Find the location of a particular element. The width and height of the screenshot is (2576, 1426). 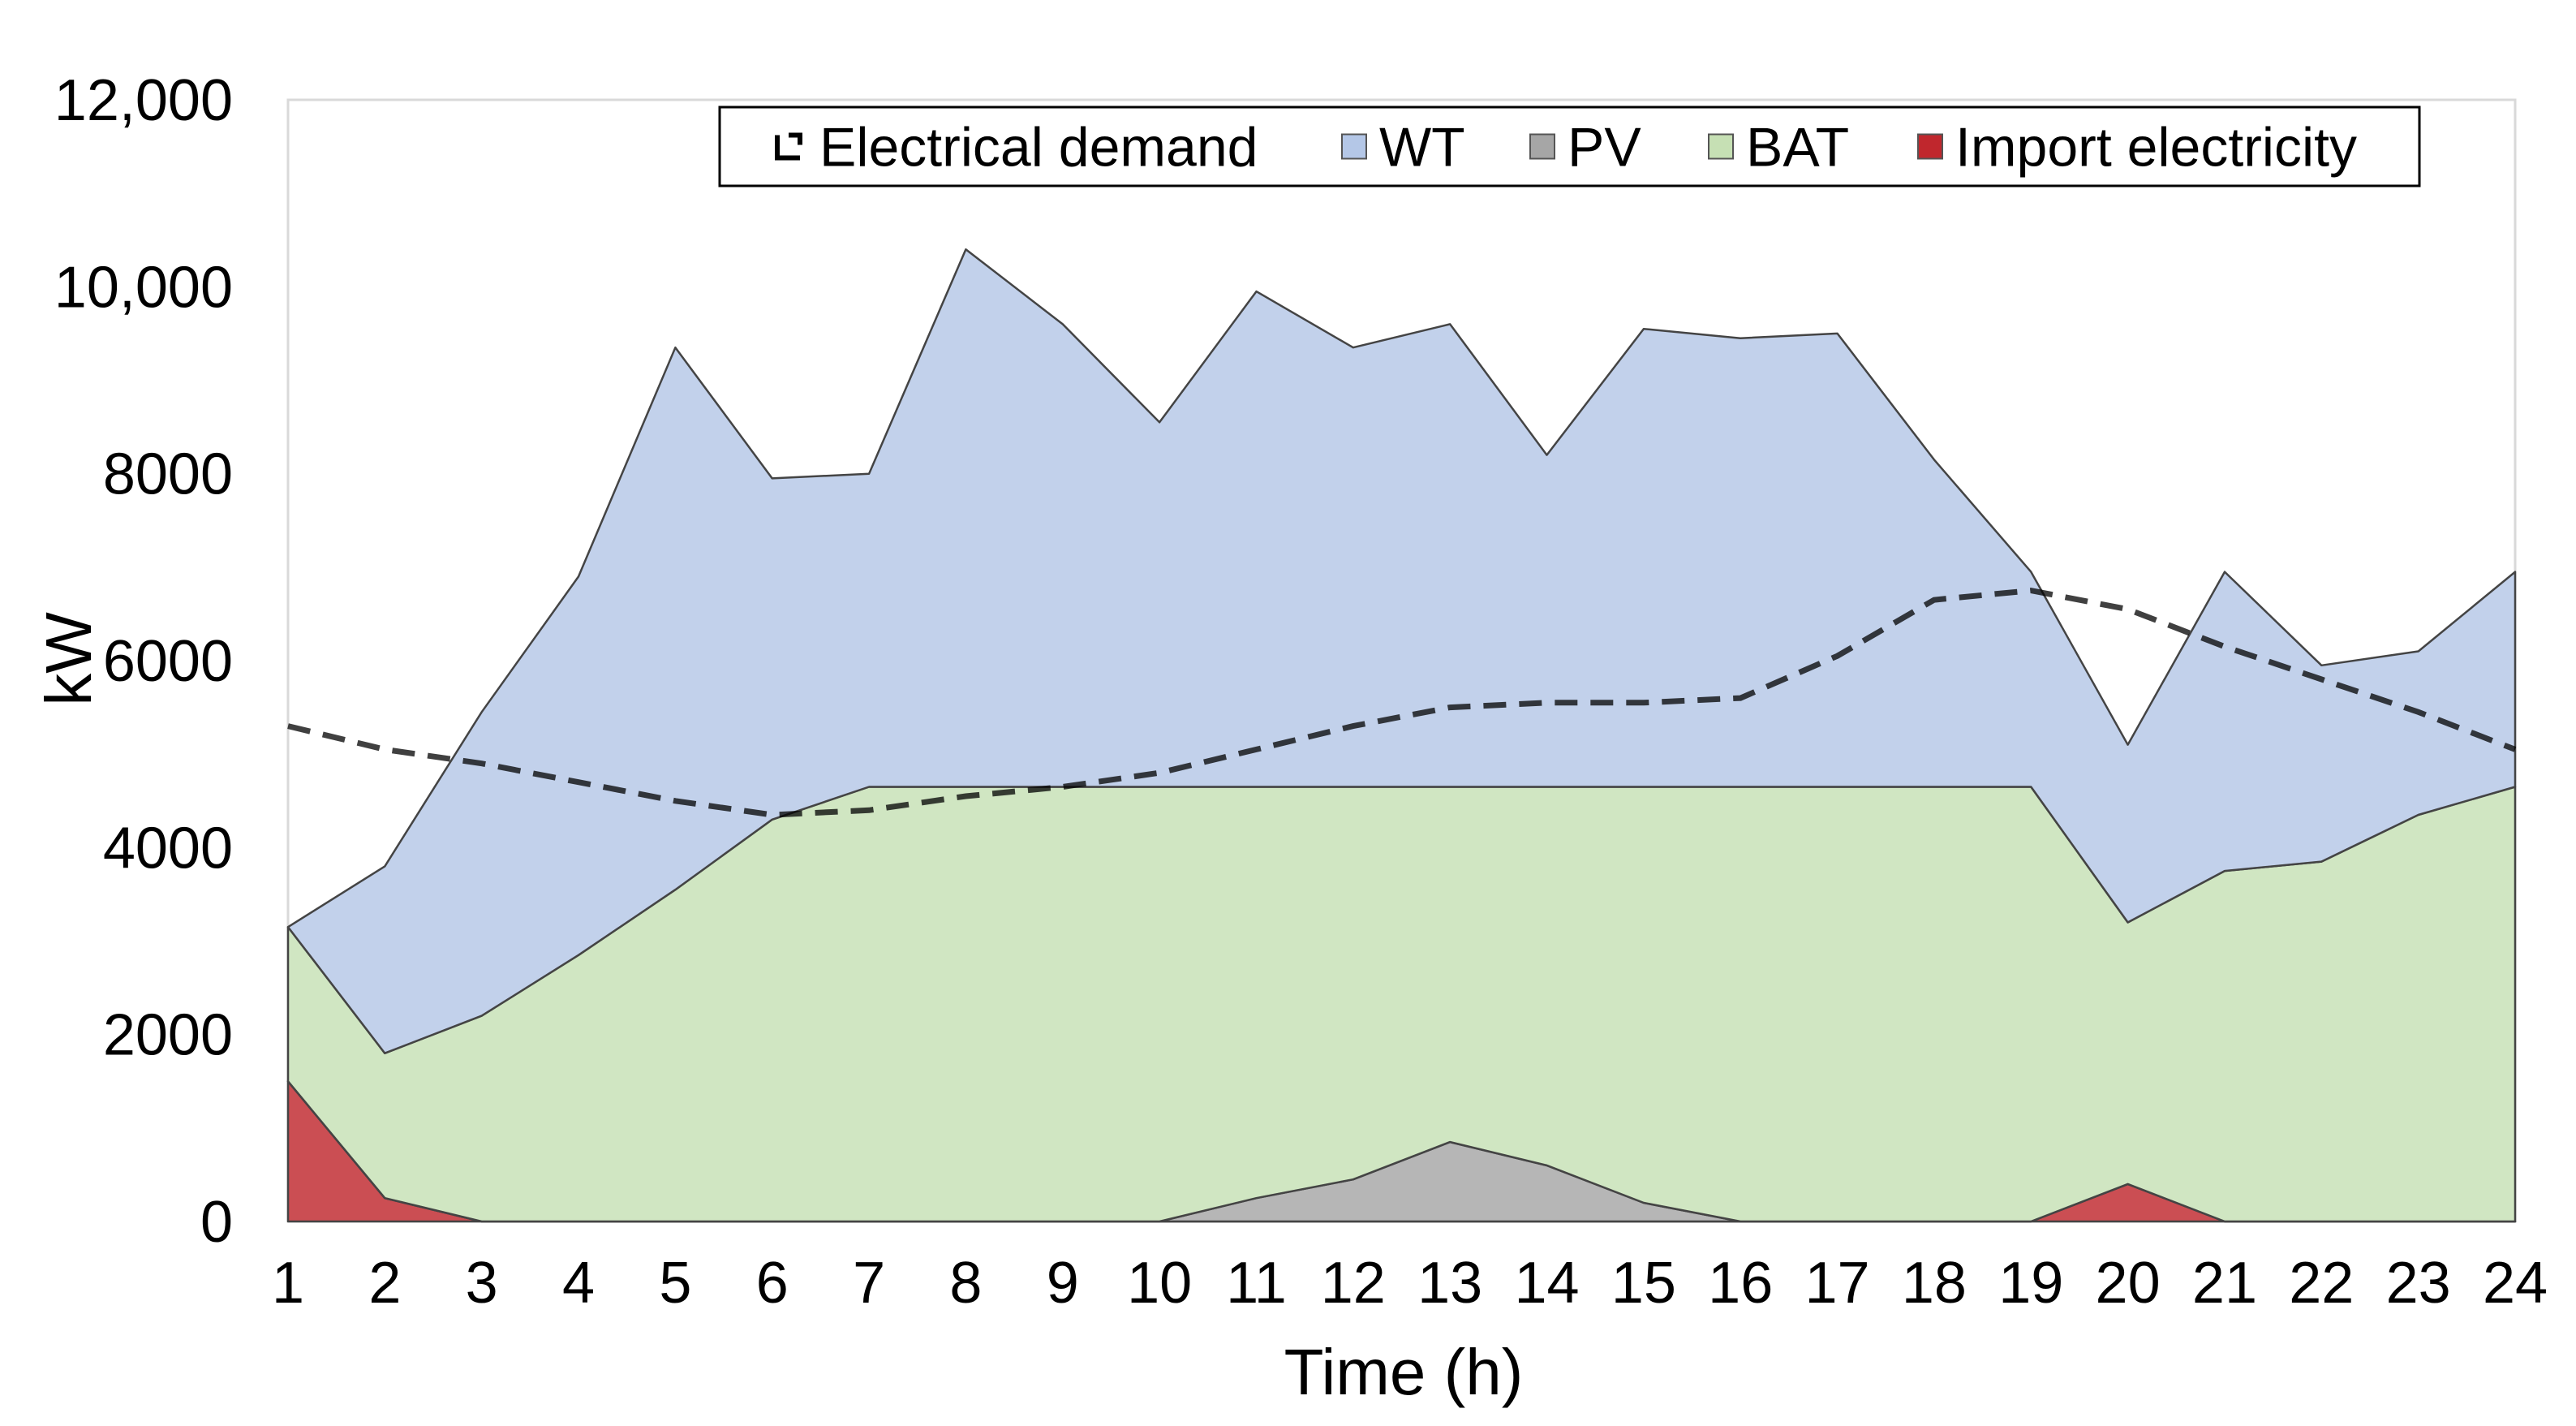

x-tick-label: 3 is located at coordinates (482, 1283).